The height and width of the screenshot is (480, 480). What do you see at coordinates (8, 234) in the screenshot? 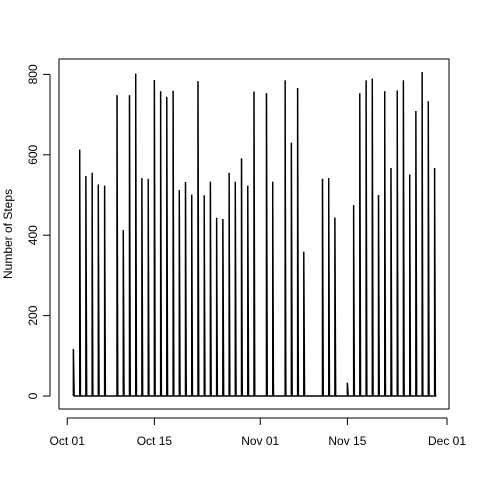
I see `y-axis-label: Number of Steps` at bounding box center [8, 234].